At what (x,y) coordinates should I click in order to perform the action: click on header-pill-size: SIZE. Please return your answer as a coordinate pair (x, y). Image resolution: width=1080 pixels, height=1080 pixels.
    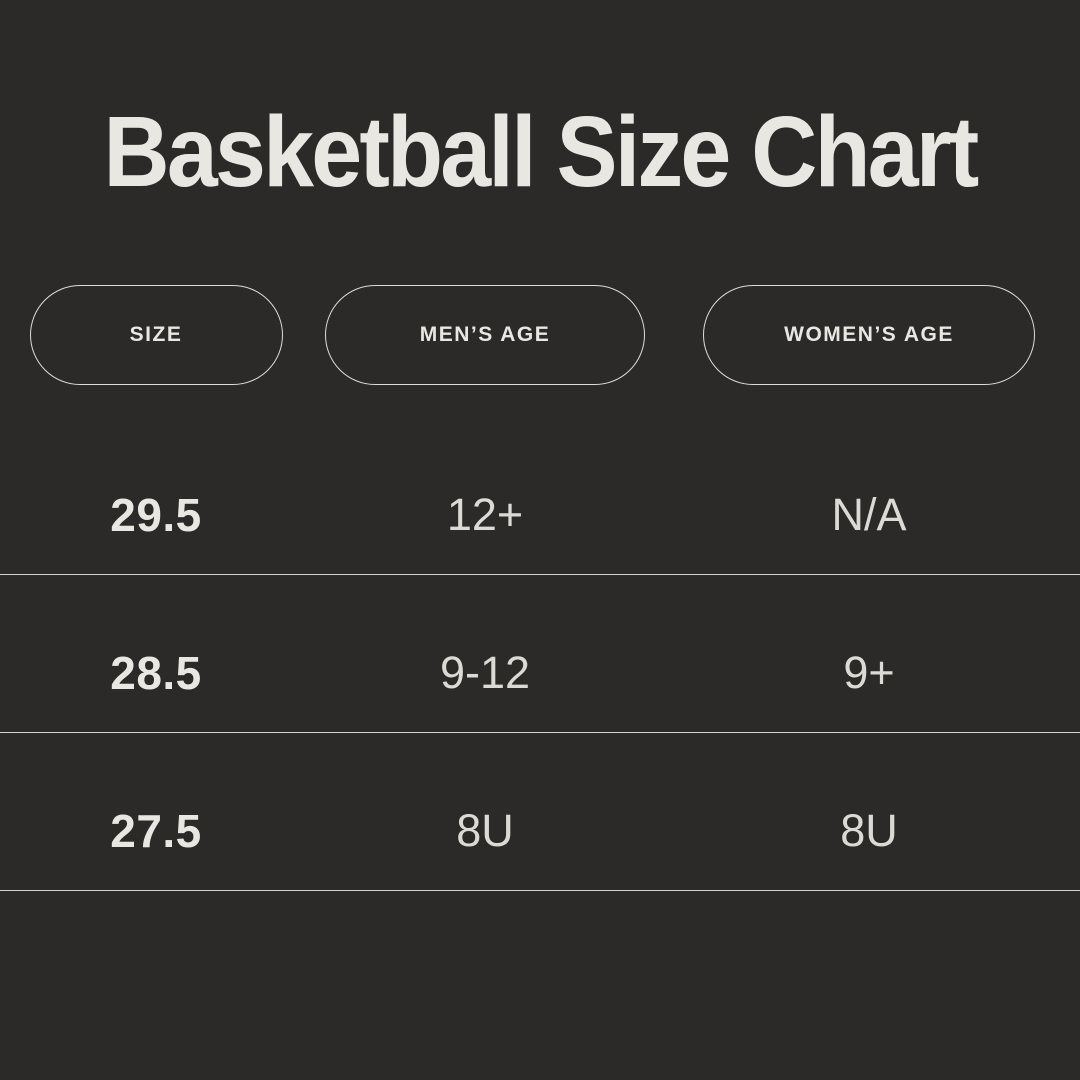
    Looking at the image, I should click on (156, 335).